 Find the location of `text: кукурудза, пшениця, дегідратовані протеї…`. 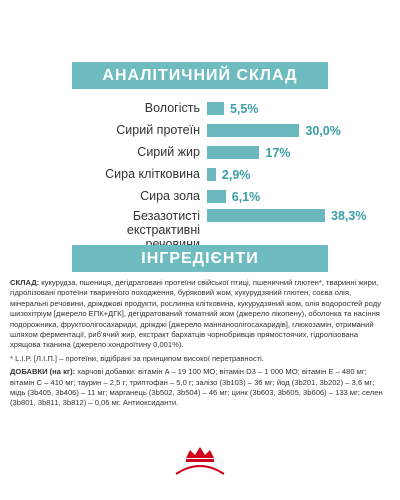

text: кукурудза, пшениця, дегідратовані протеї… is located at coordinates (195, 314).